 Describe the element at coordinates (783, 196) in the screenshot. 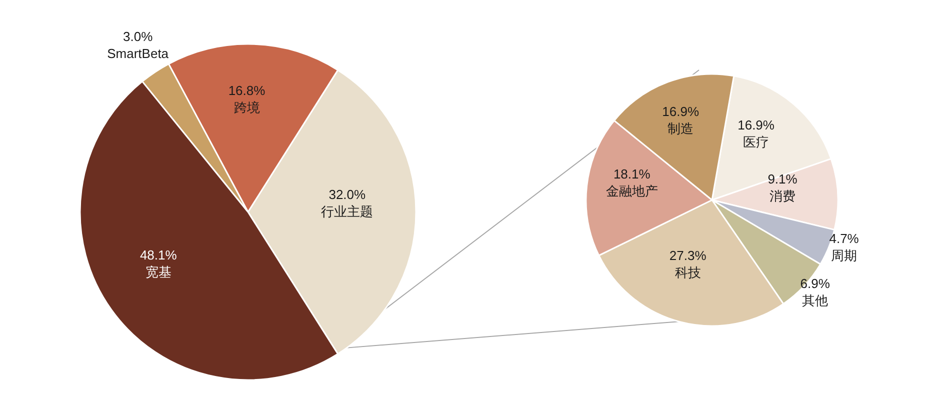

I see `slice-label: 消费` at that location.